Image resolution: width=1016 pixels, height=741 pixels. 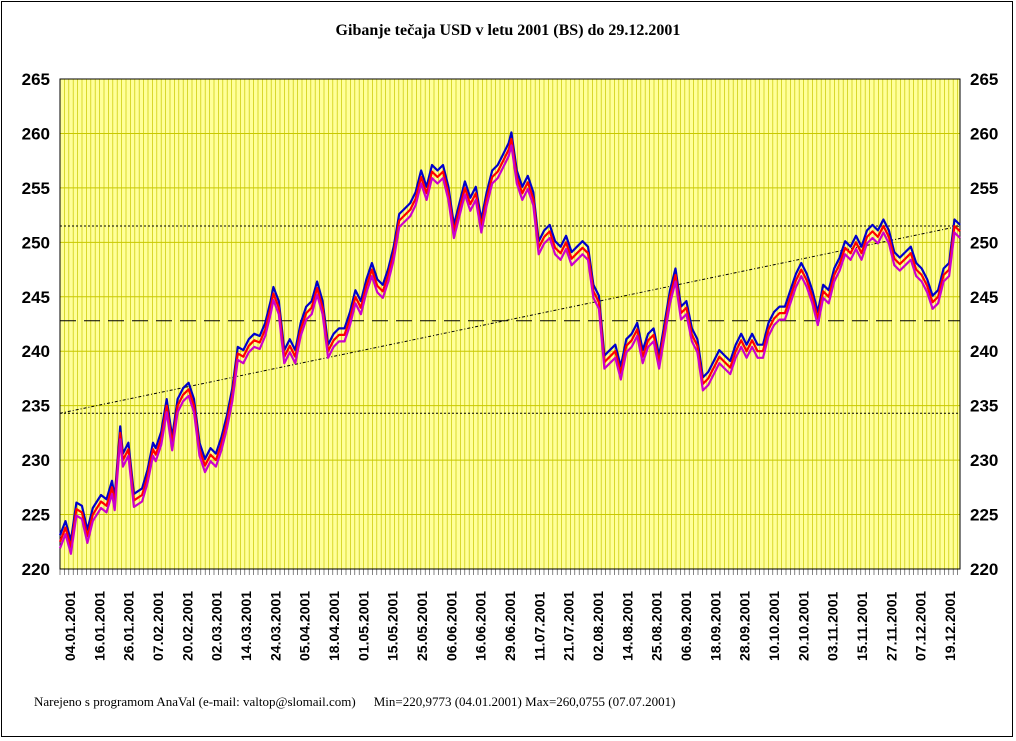 What do you see at coordinates (984, 79) in the screenshot?
I see `y-tick-label-right: 265` at bounding box center [984, 79].